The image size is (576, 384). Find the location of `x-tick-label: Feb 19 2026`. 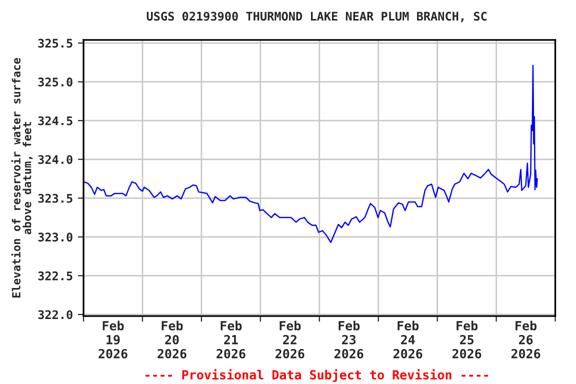

x-tick-label: Feb 19 2026 is located at coordinates (113, 339).